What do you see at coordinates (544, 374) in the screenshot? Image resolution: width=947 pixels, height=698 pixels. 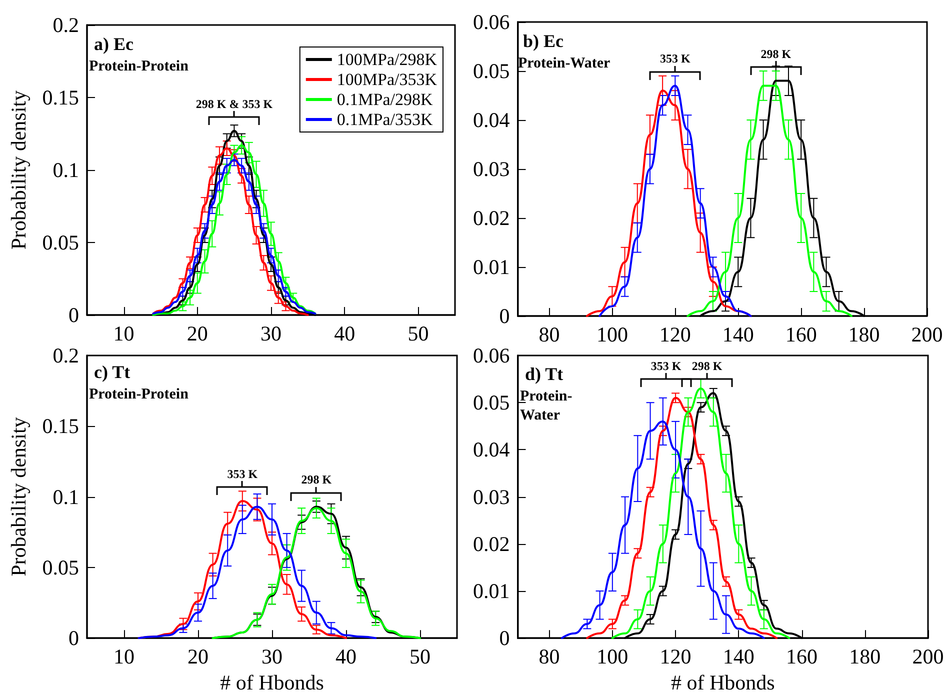 I see `text: d) Tt` at bounding box center [544, 374].